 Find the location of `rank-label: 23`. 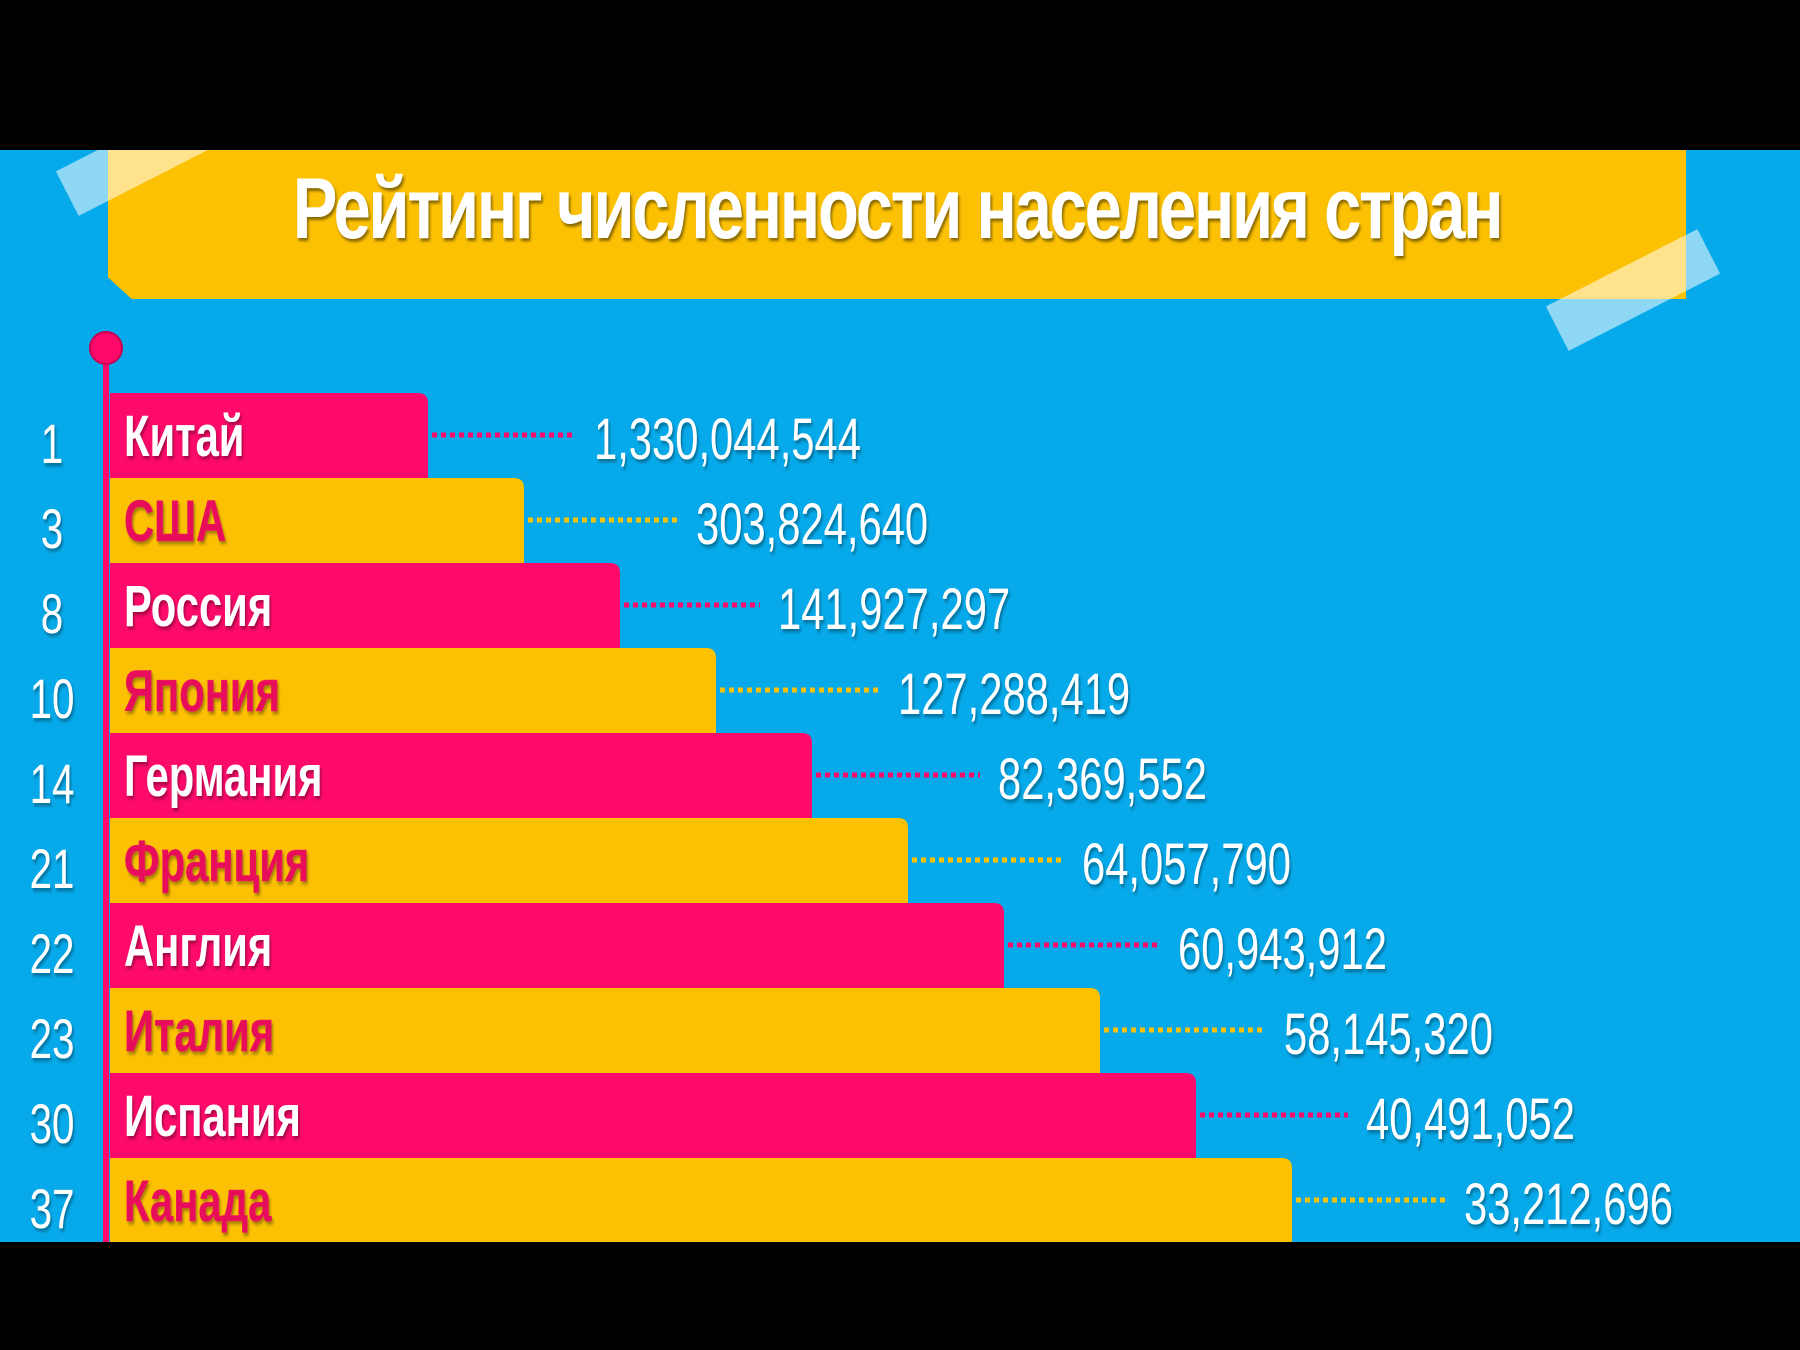

rank-label: 23 is located at coordinates (52, 1040).